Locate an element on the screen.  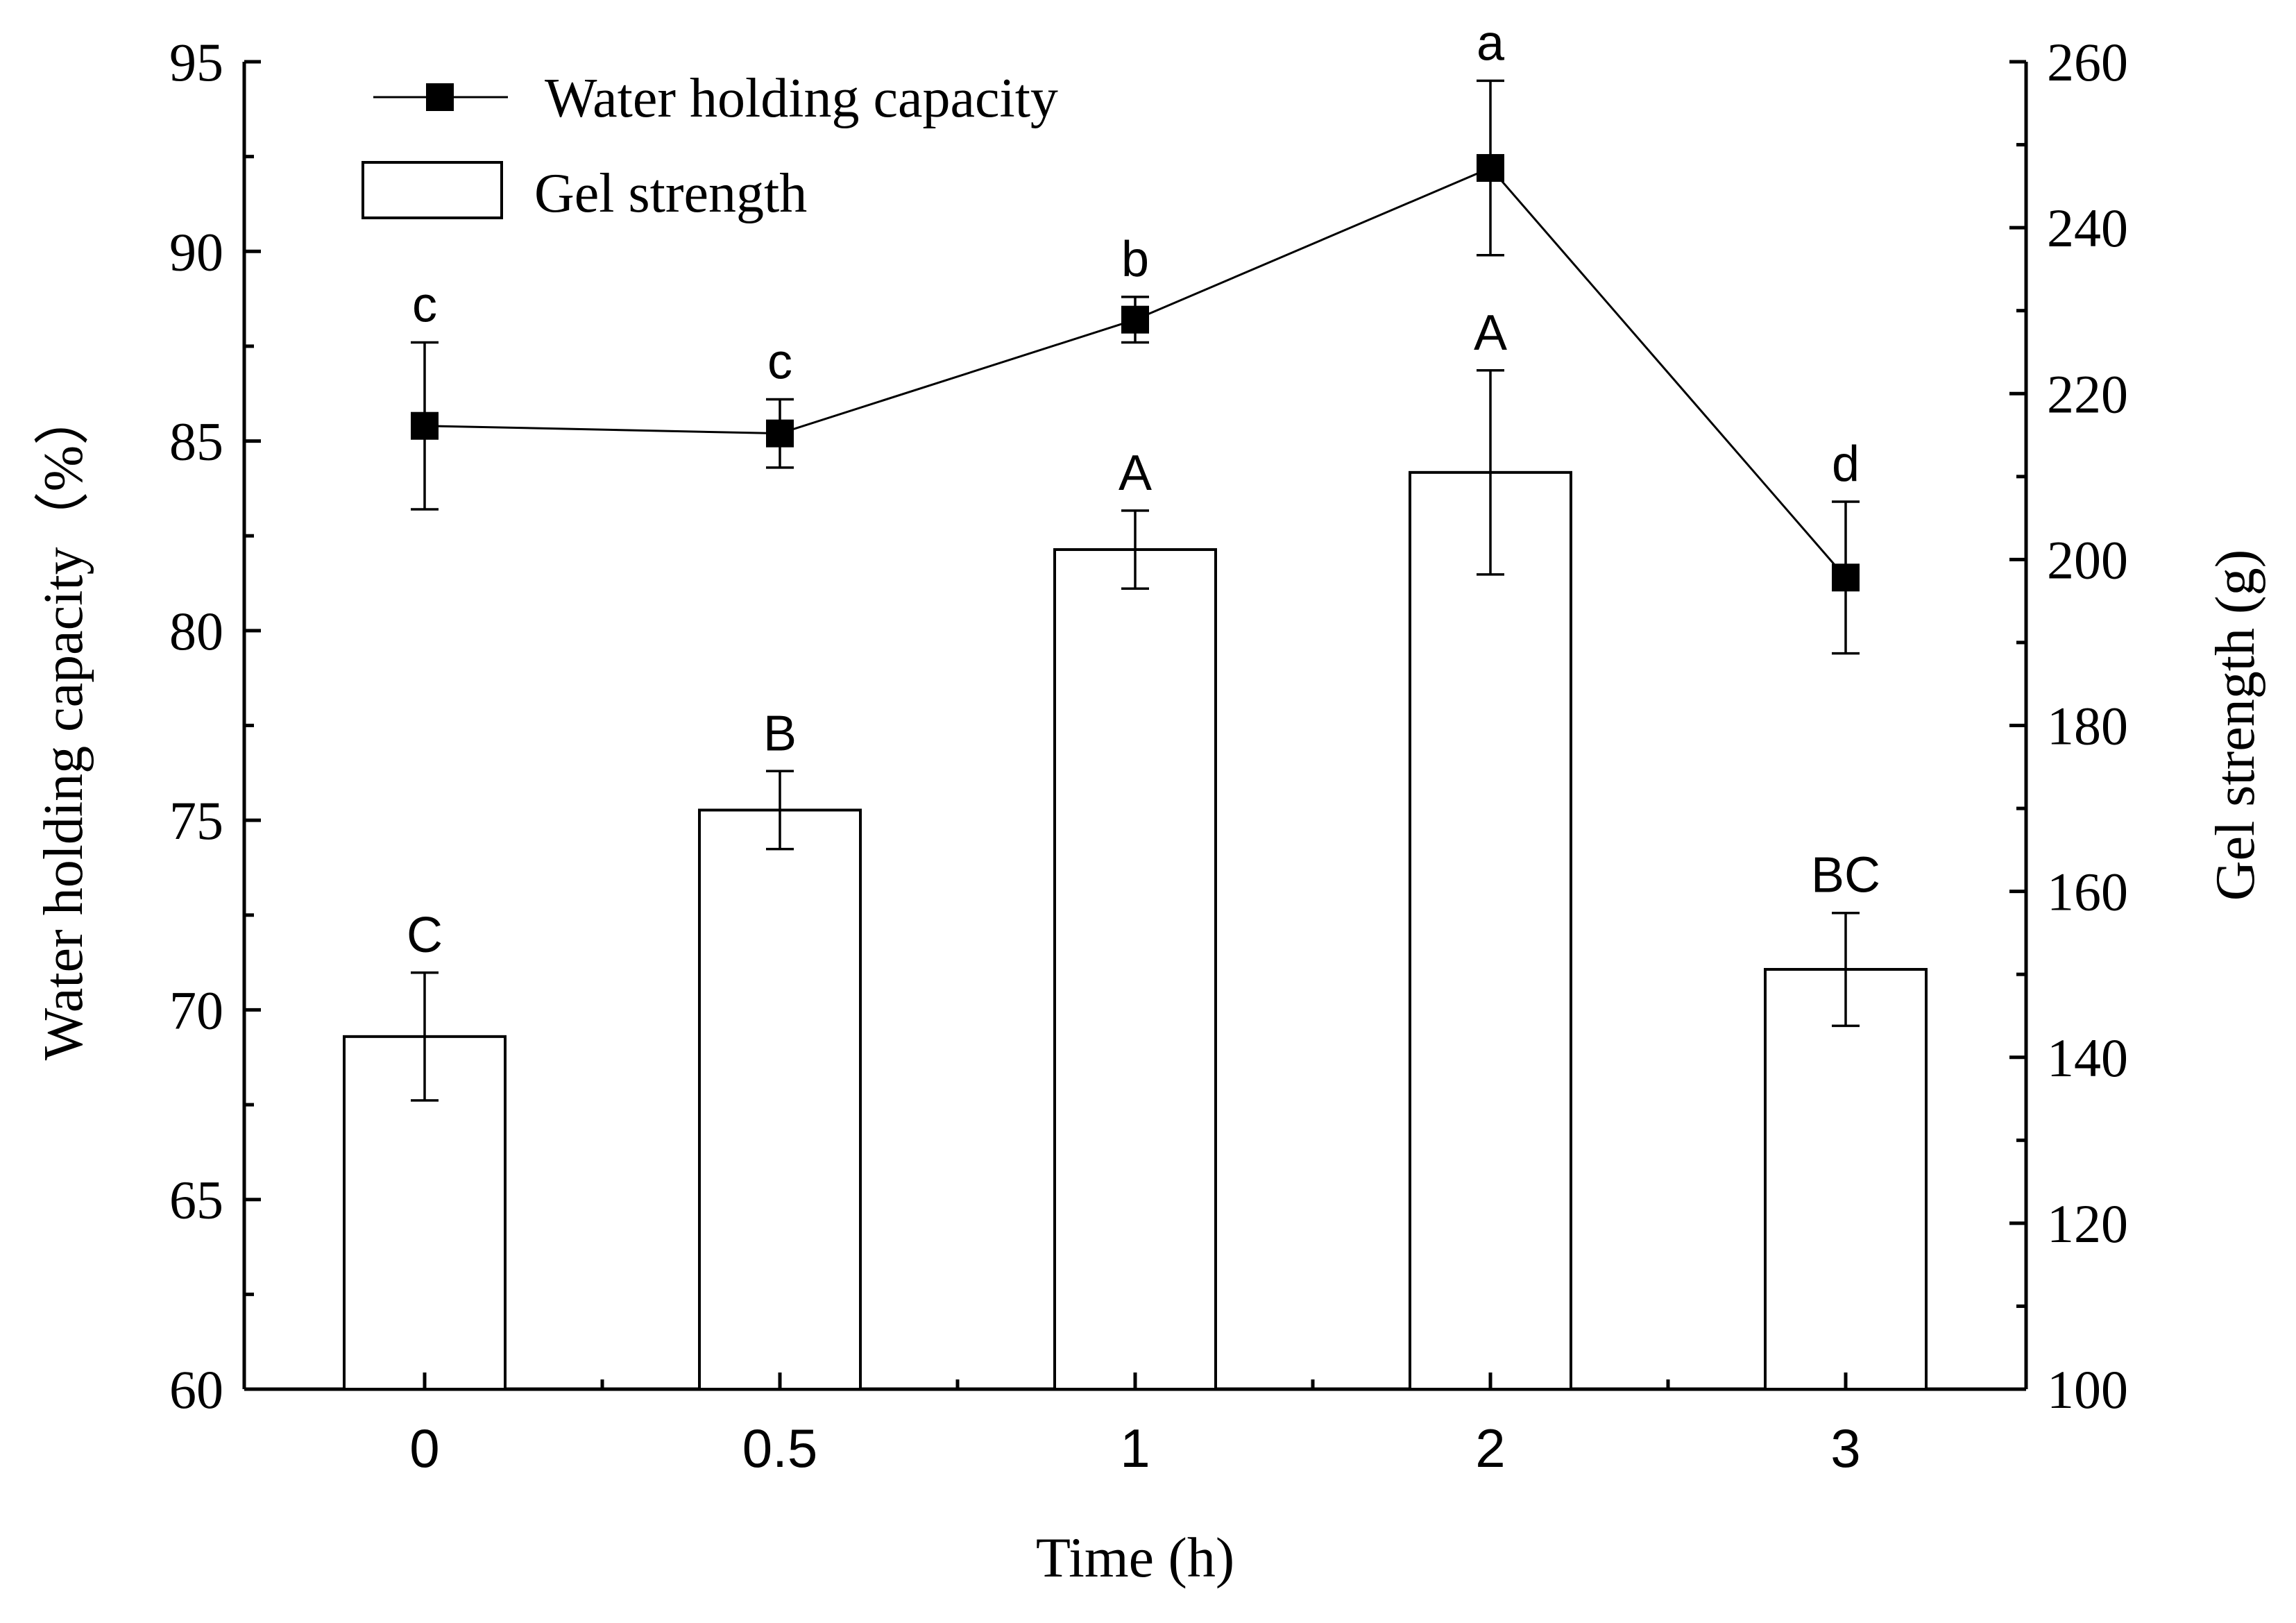
x-tick-label-4: 3 is located at coordinates (1845, 1448).